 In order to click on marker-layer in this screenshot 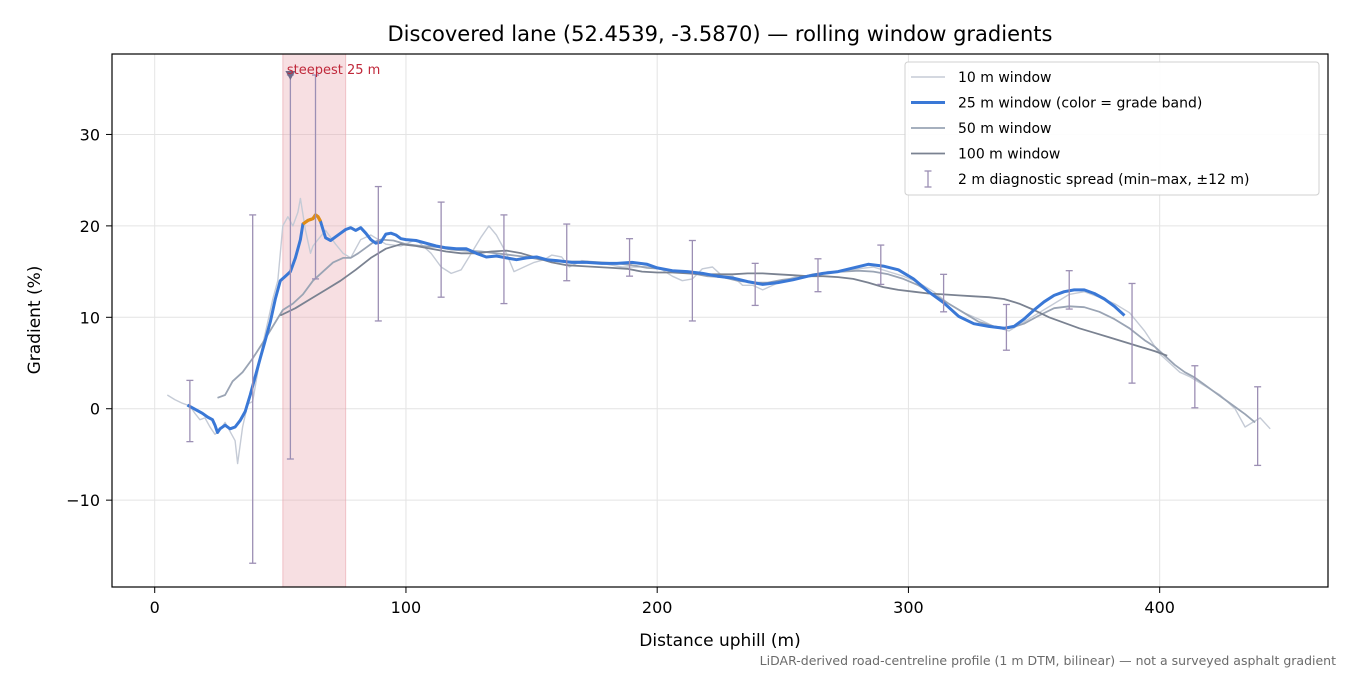, I will do `click(290, 76)`.